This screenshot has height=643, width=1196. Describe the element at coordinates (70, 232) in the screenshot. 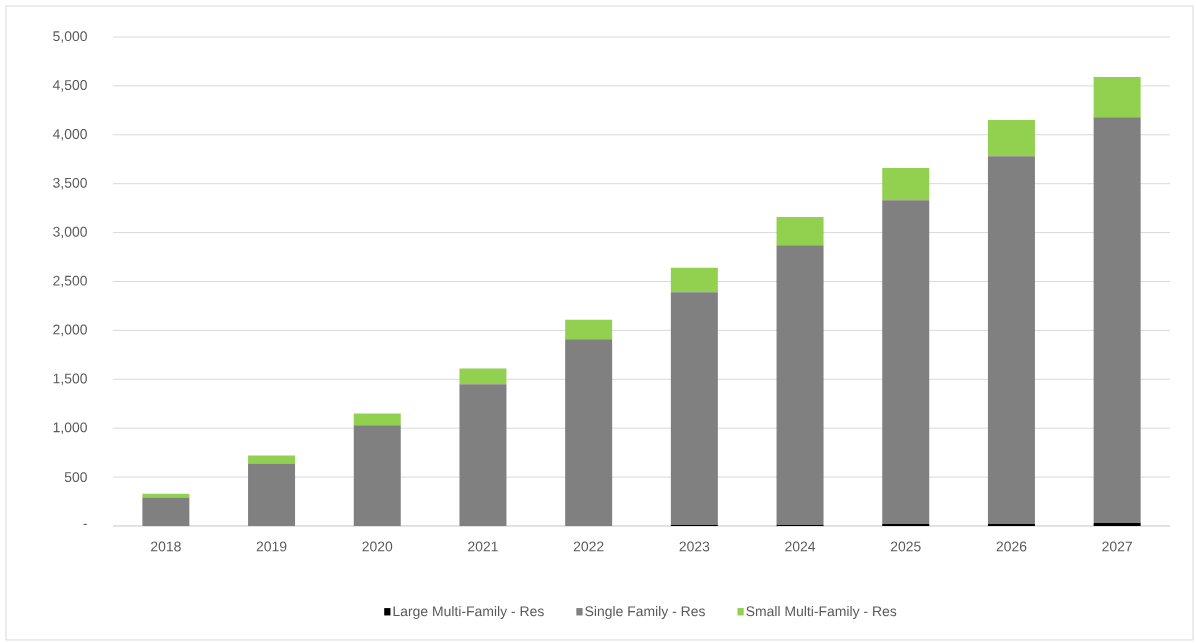

I see `y-tick-label: 3,000` at that location.